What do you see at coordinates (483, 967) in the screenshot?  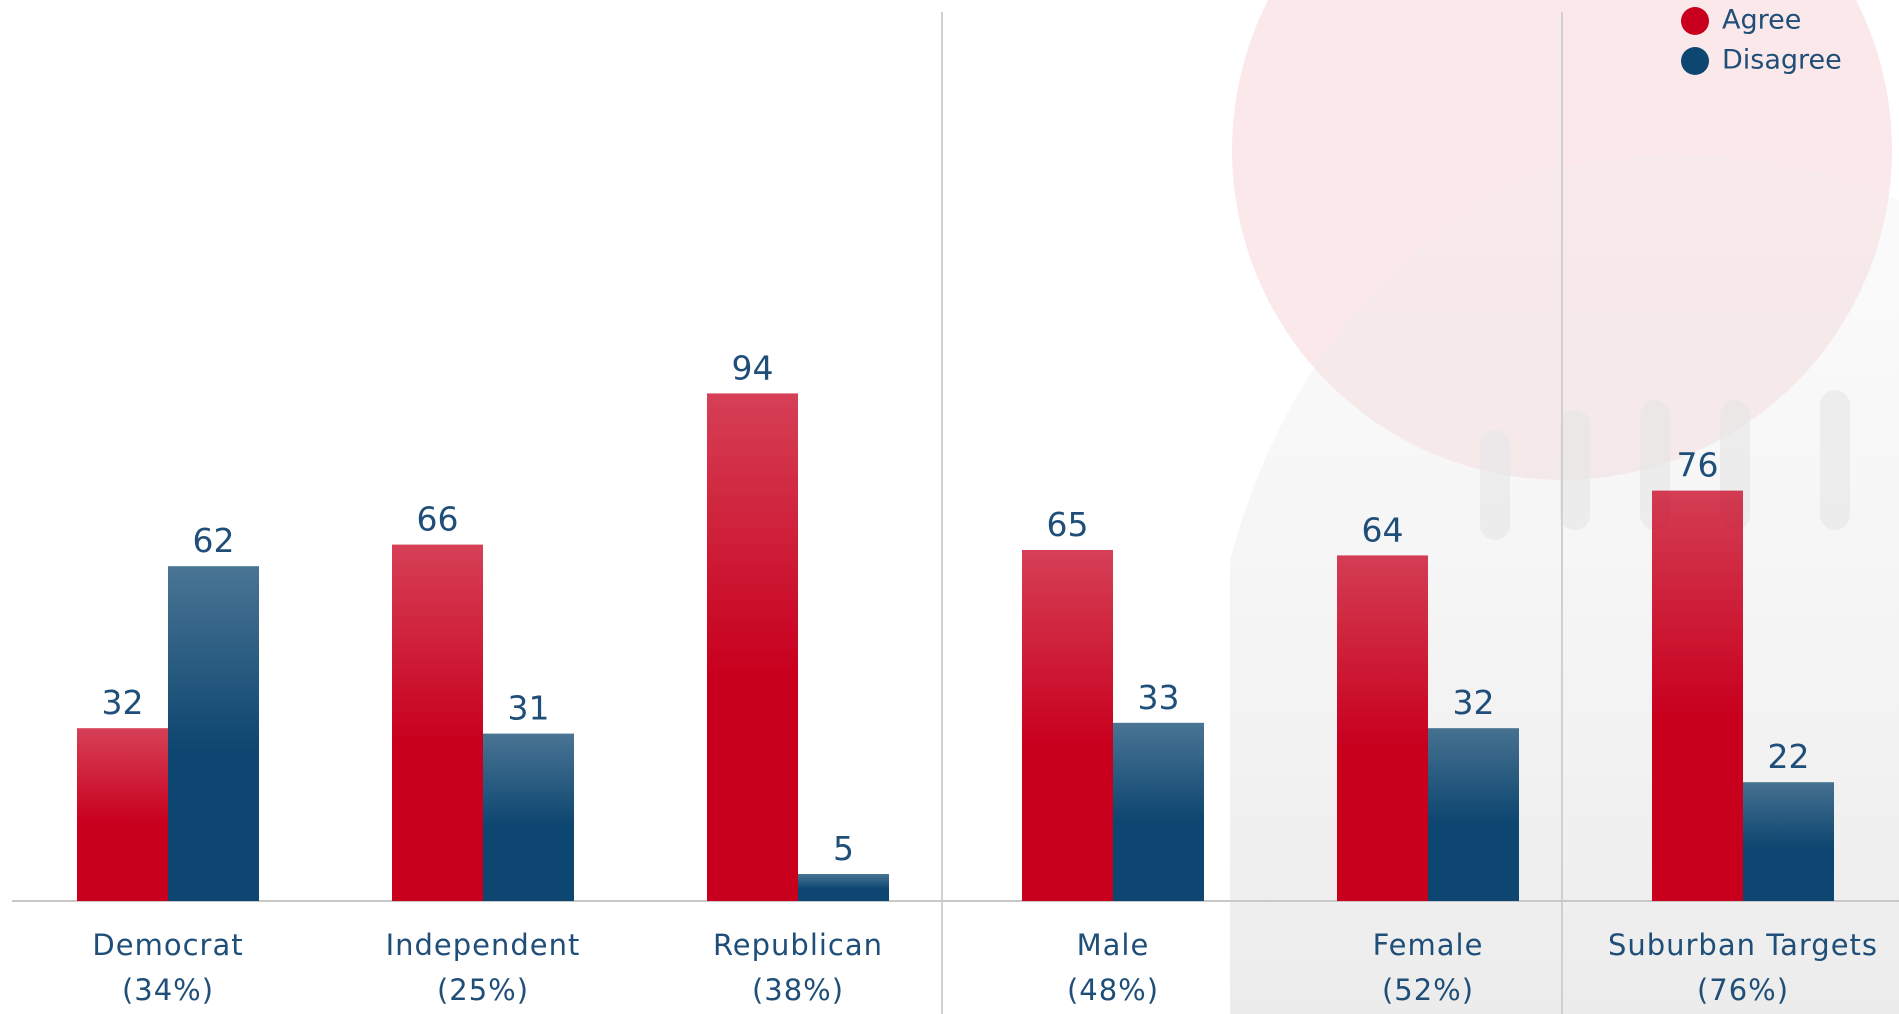 I see `x-tick-label: Independent (25%)` at bounding box center [483, 967].